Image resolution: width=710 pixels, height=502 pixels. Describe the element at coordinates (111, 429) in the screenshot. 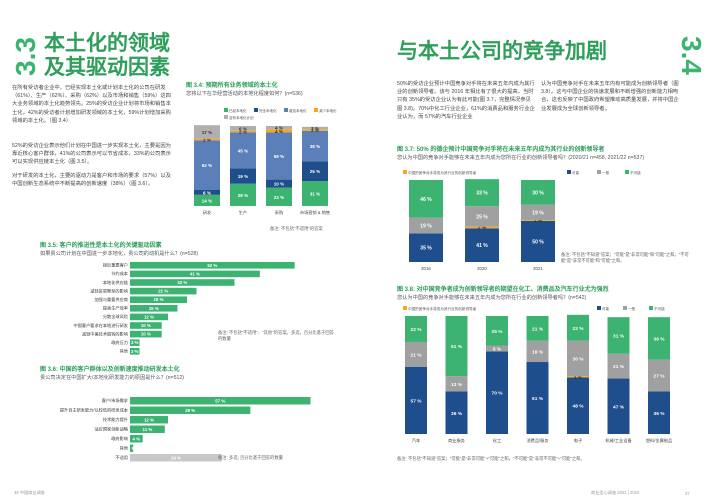

I see `category-label: 适应国家创新战略` at that location.